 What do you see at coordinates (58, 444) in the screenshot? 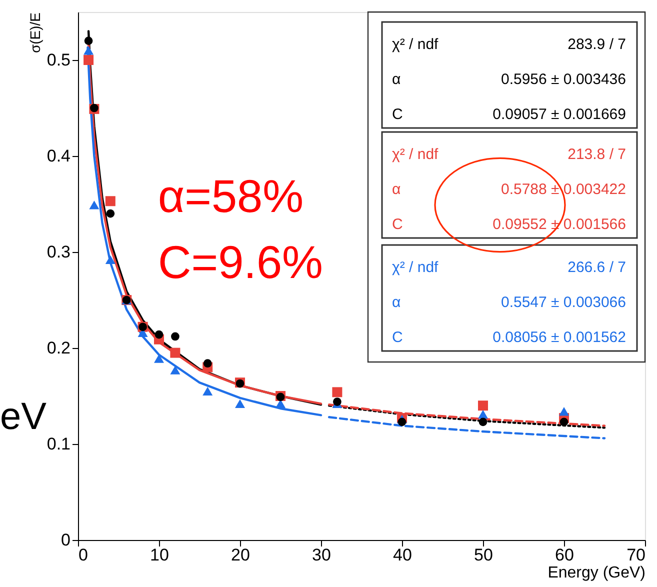
I see `y-tick-label: 0.1` at bounding box center [58, 444].